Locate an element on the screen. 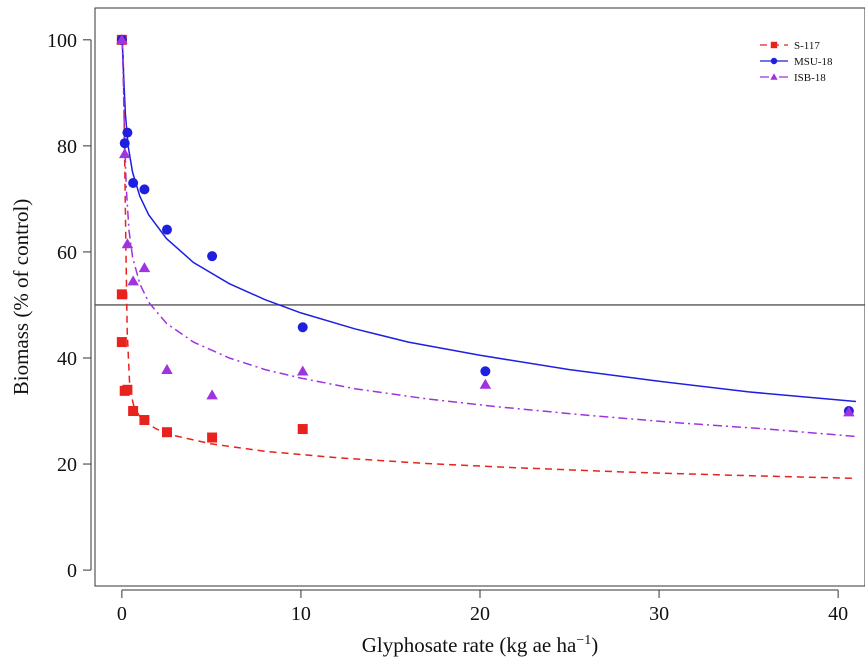  x-axis-label-main: Glyphosate rate (kg ae ha is located at coordinates (469, 645).